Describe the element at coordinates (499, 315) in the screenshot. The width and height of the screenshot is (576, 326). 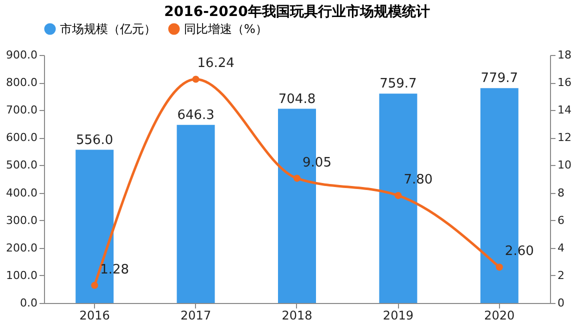
I see `x-tick-label: 2020` at that location.